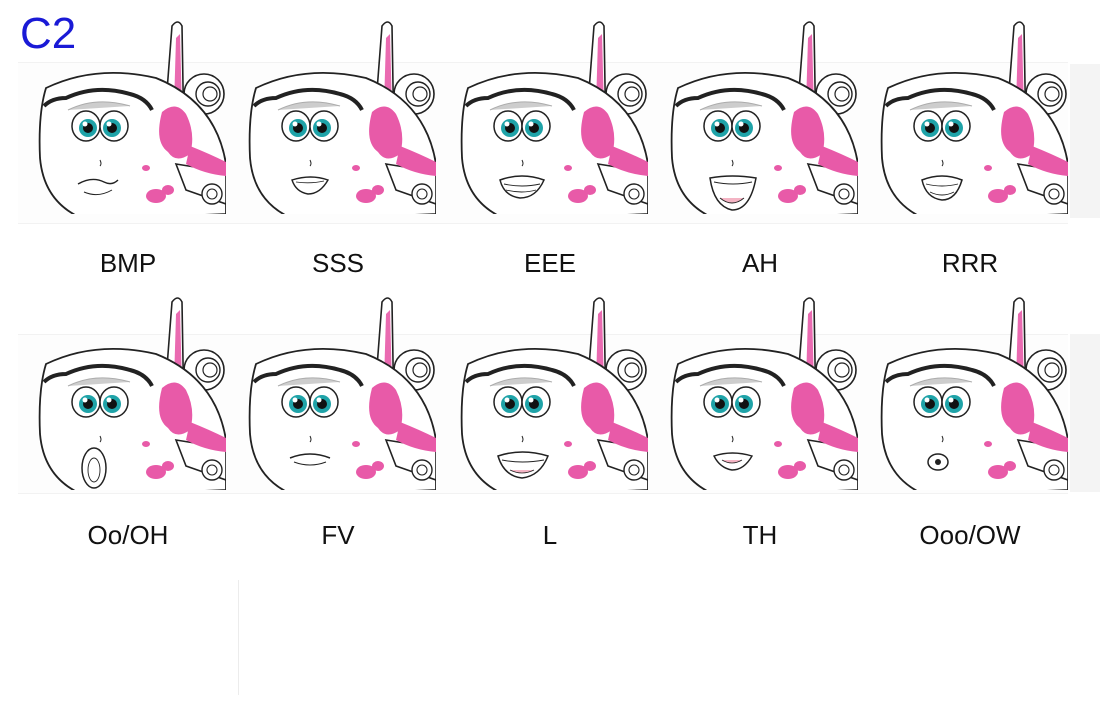 This screenshot has width=1100, height=709. I want to click on plane-face-lip-bite-image, so click(336, 393).